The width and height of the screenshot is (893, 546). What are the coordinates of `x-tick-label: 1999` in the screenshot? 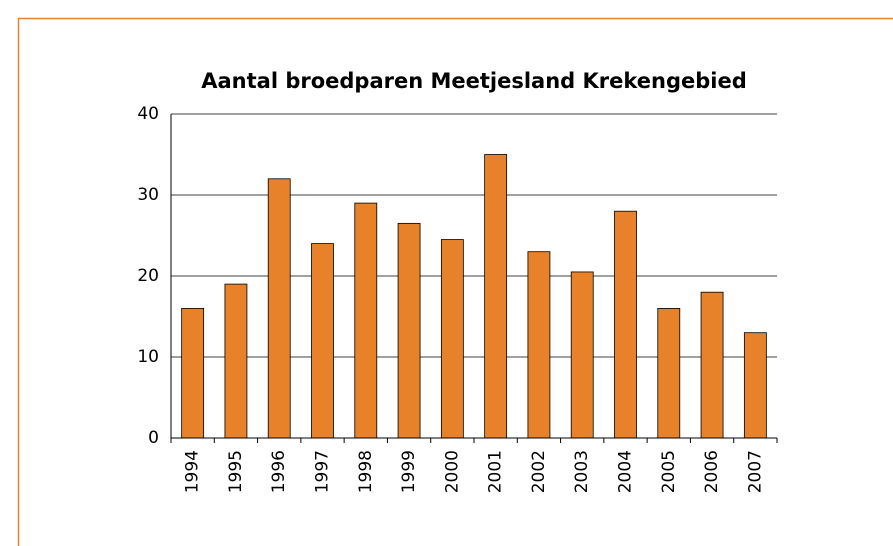 It's located at (409, 471).